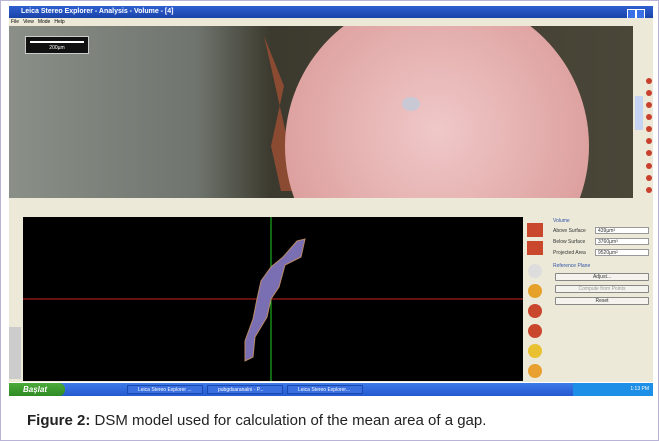  What do you see at coordinates (622, 241) in the screenshot?
I see `measure-value: 3760µm³` at bounding box center [622, 241].